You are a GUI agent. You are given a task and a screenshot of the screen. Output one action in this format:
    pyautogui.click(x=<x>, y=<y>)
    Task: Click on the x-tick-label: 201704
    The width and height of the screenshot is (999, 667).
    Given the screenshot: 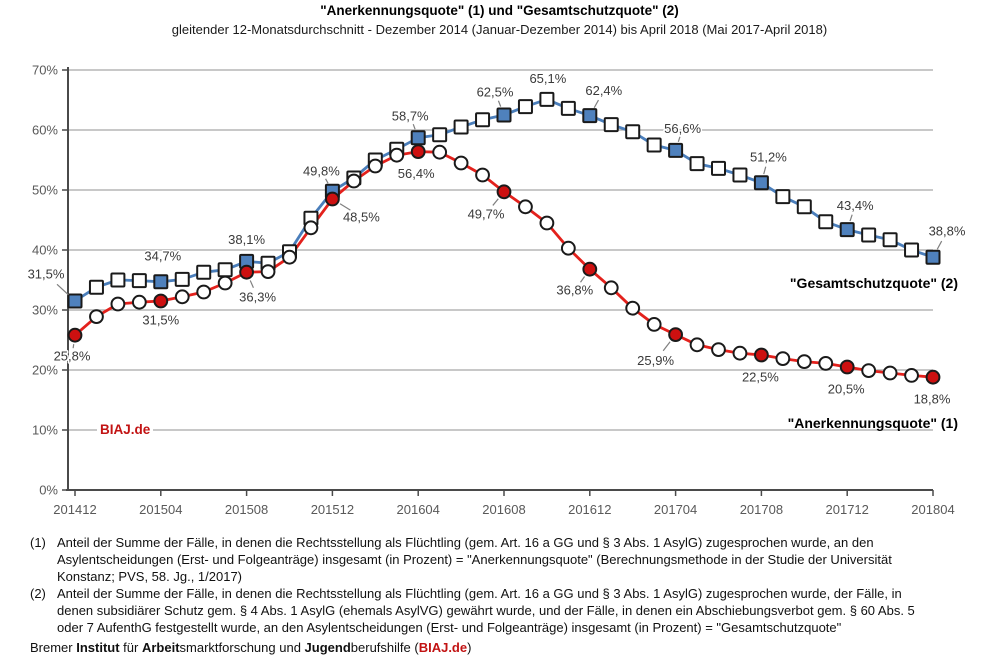 What is the action you would take?
    pyautogui.click(x=675, y=509)
    